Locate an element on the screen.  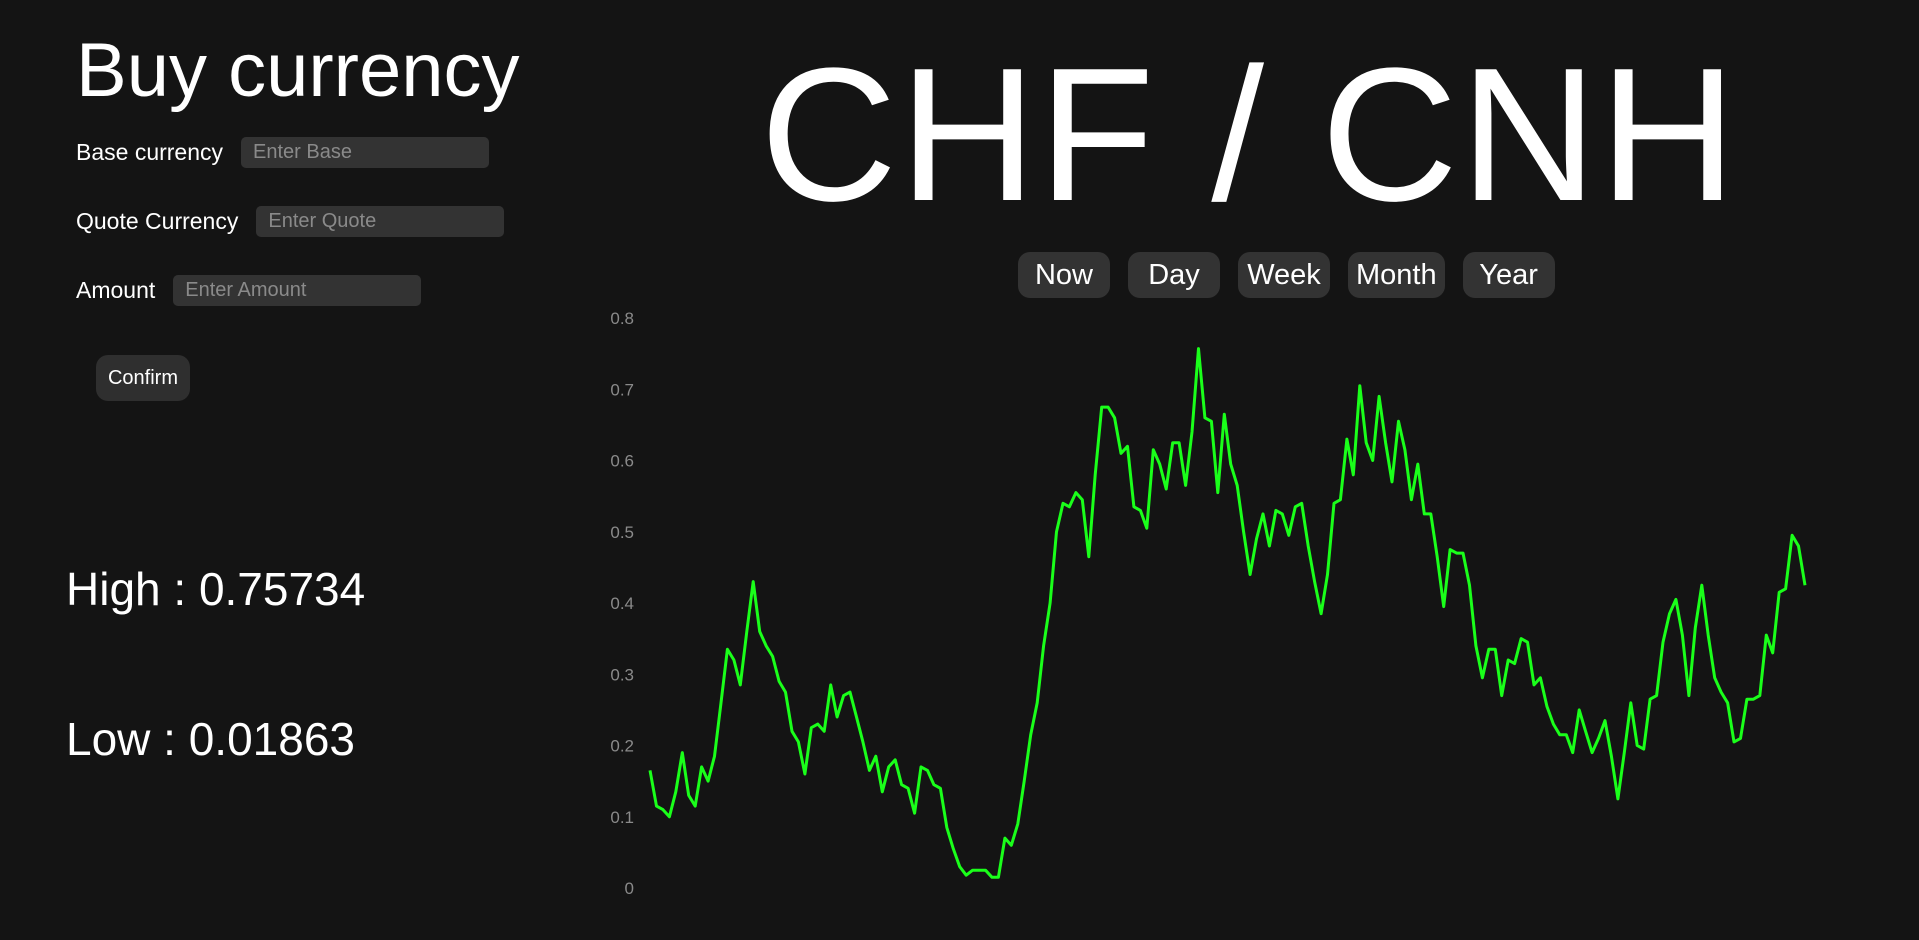
tab-year: Year is located at coordinates (1508, 275).